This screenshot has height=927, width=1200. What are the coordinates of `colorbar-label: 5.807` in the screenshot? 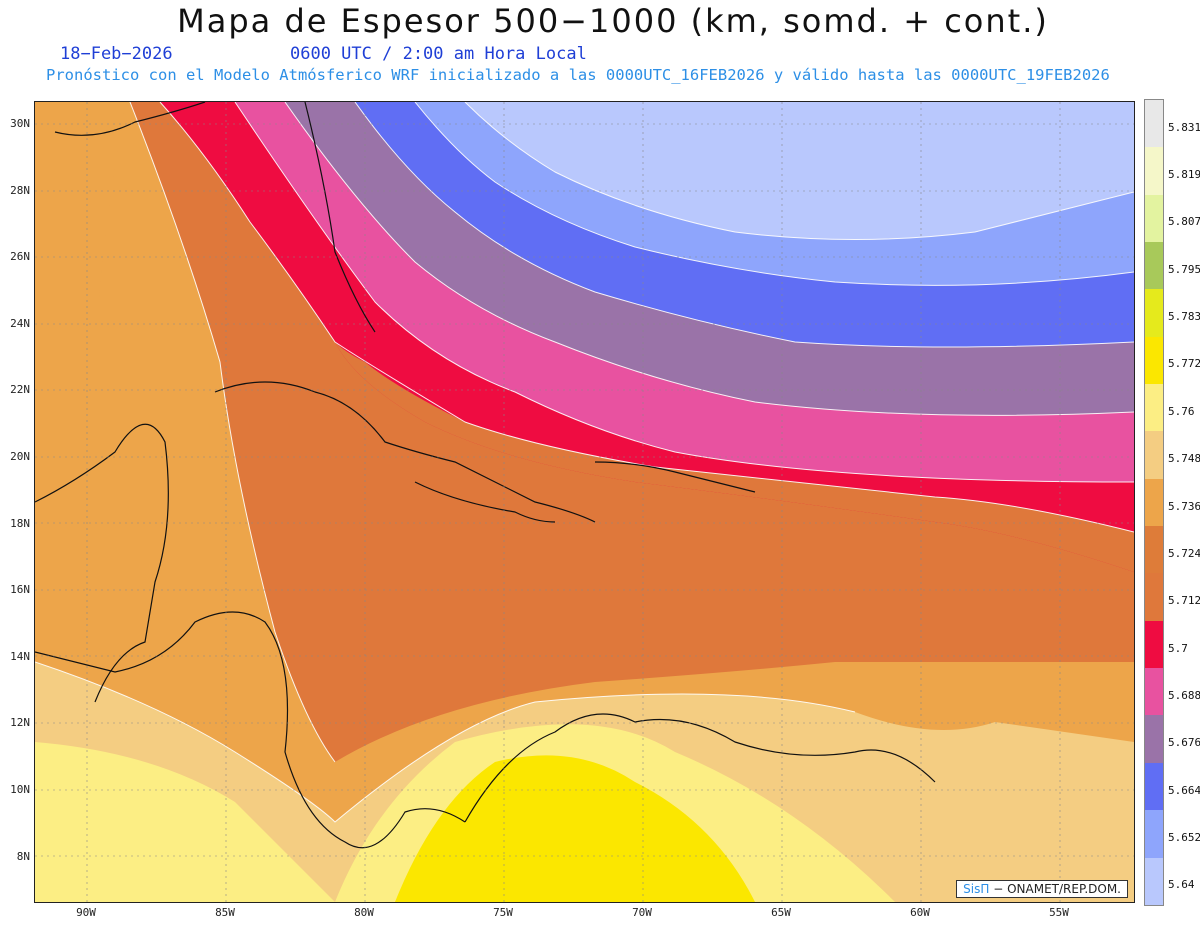 It's located at (1184, 222).